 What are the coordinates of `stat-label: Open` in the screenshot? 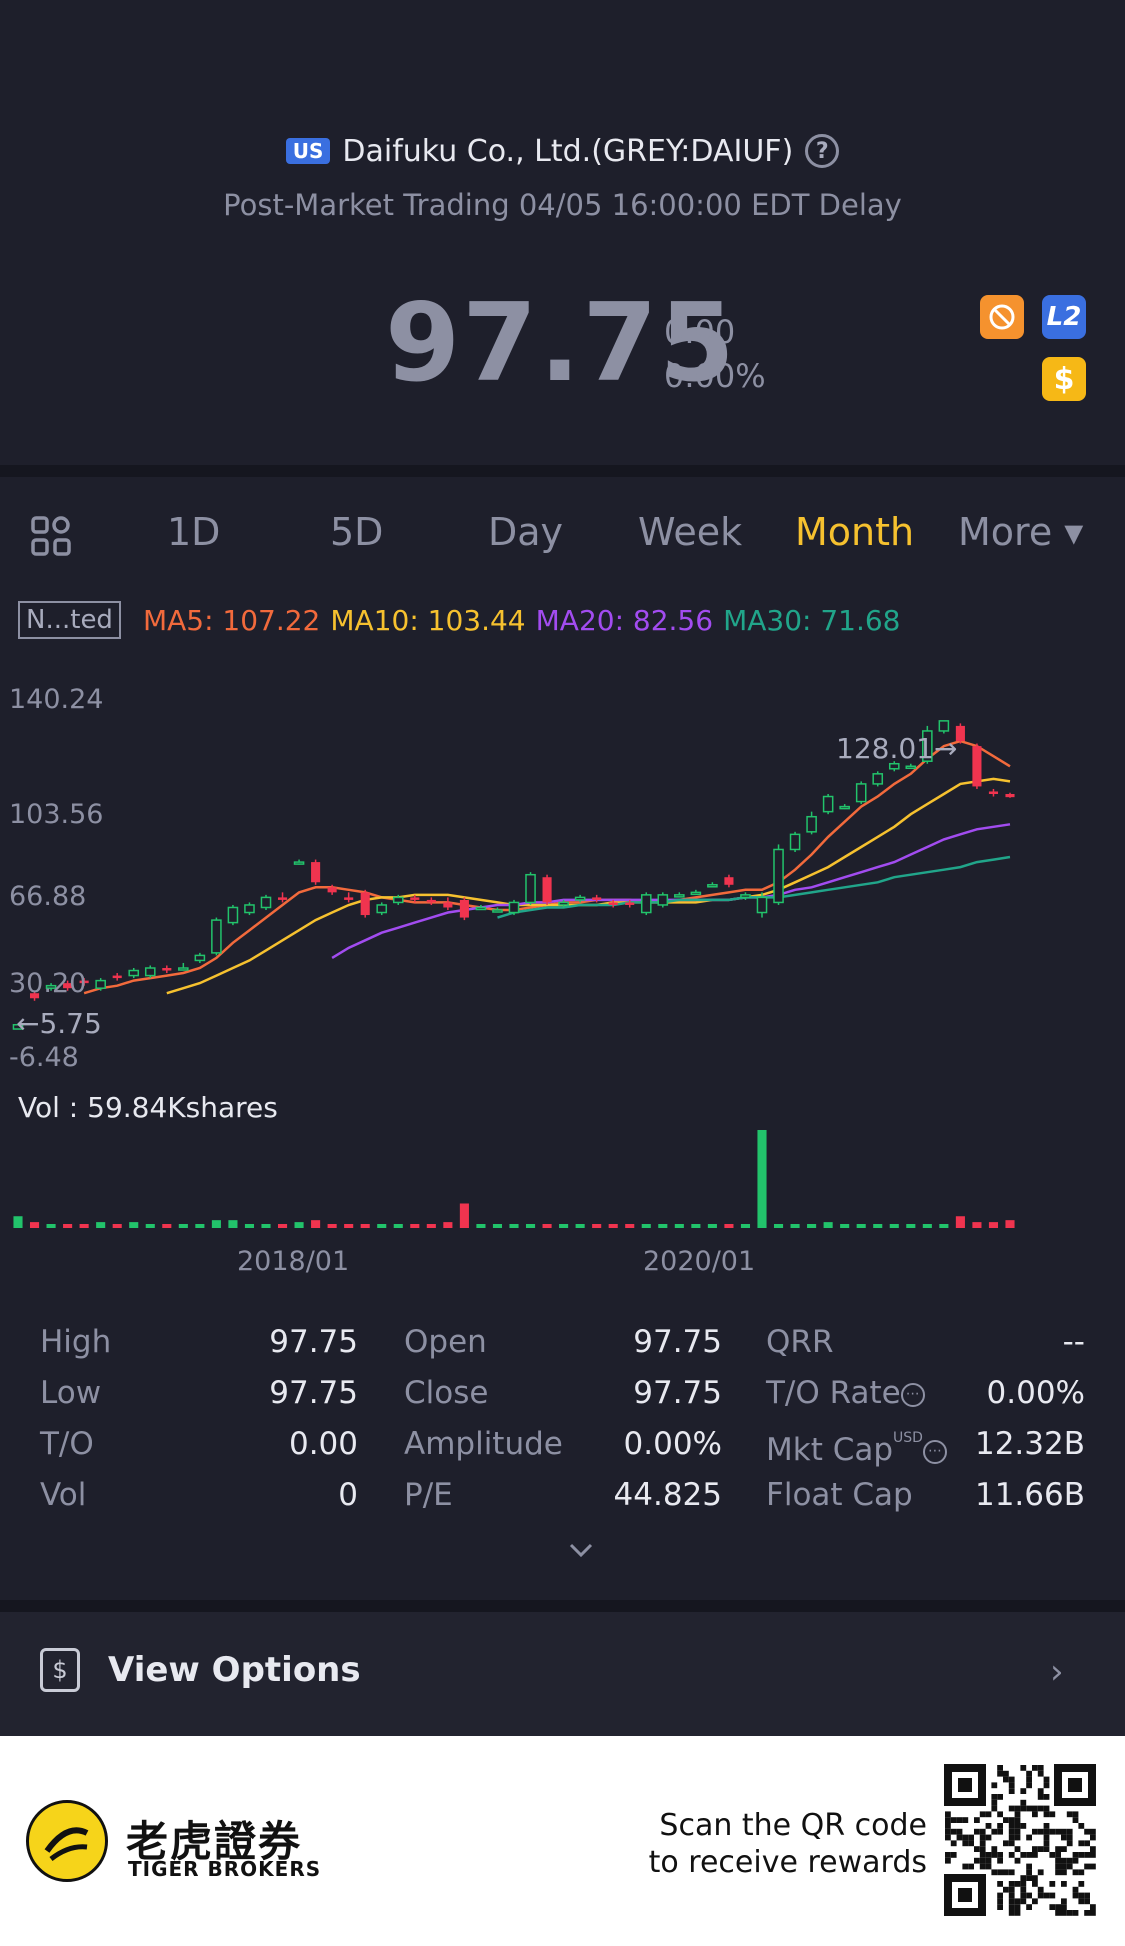 It's located at (445, 1342).